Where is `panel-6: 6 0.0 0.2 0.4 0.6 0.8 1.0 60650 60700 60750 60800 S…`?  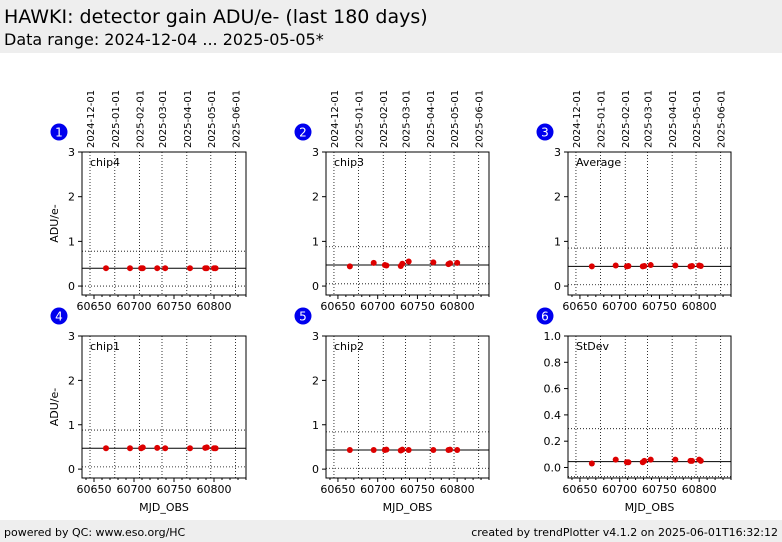
panel-6: 6 0.0 0.2 0.4 0.6 0.8 1.0 60650 60700 60750 60800 S… is located at coordinates (634, 410).